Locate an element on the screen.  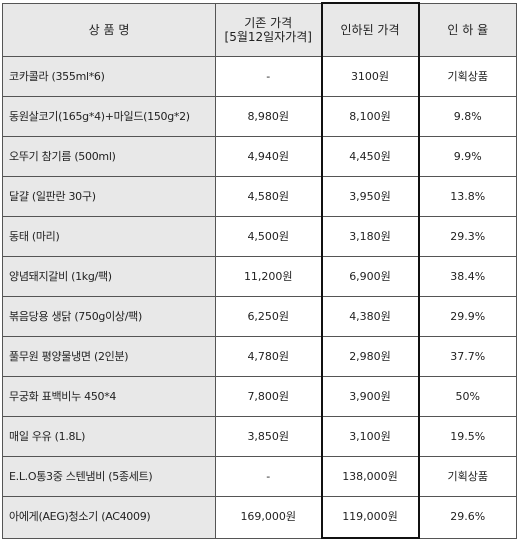
discount-rate: 9.8% is located at coordinates (467, 116).